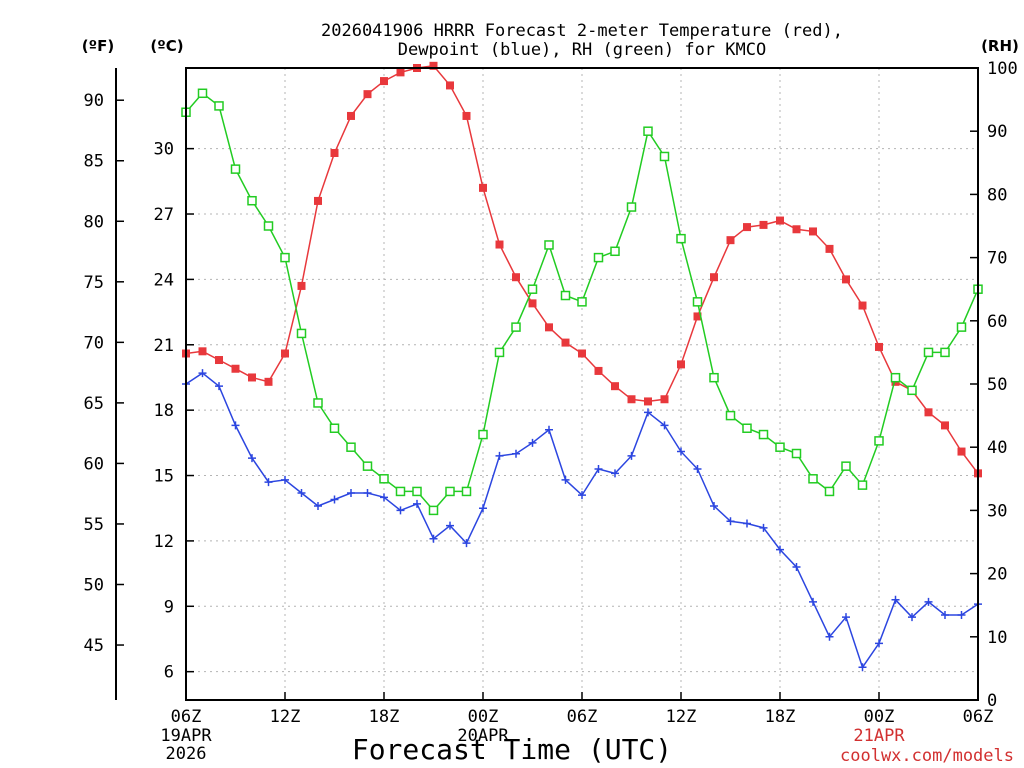 The height and width of the screenshot is (768, 1024). Describe the element at coordinates (164, 411) in the screenshot. I see `celsius-tick-label: 18` at that location.